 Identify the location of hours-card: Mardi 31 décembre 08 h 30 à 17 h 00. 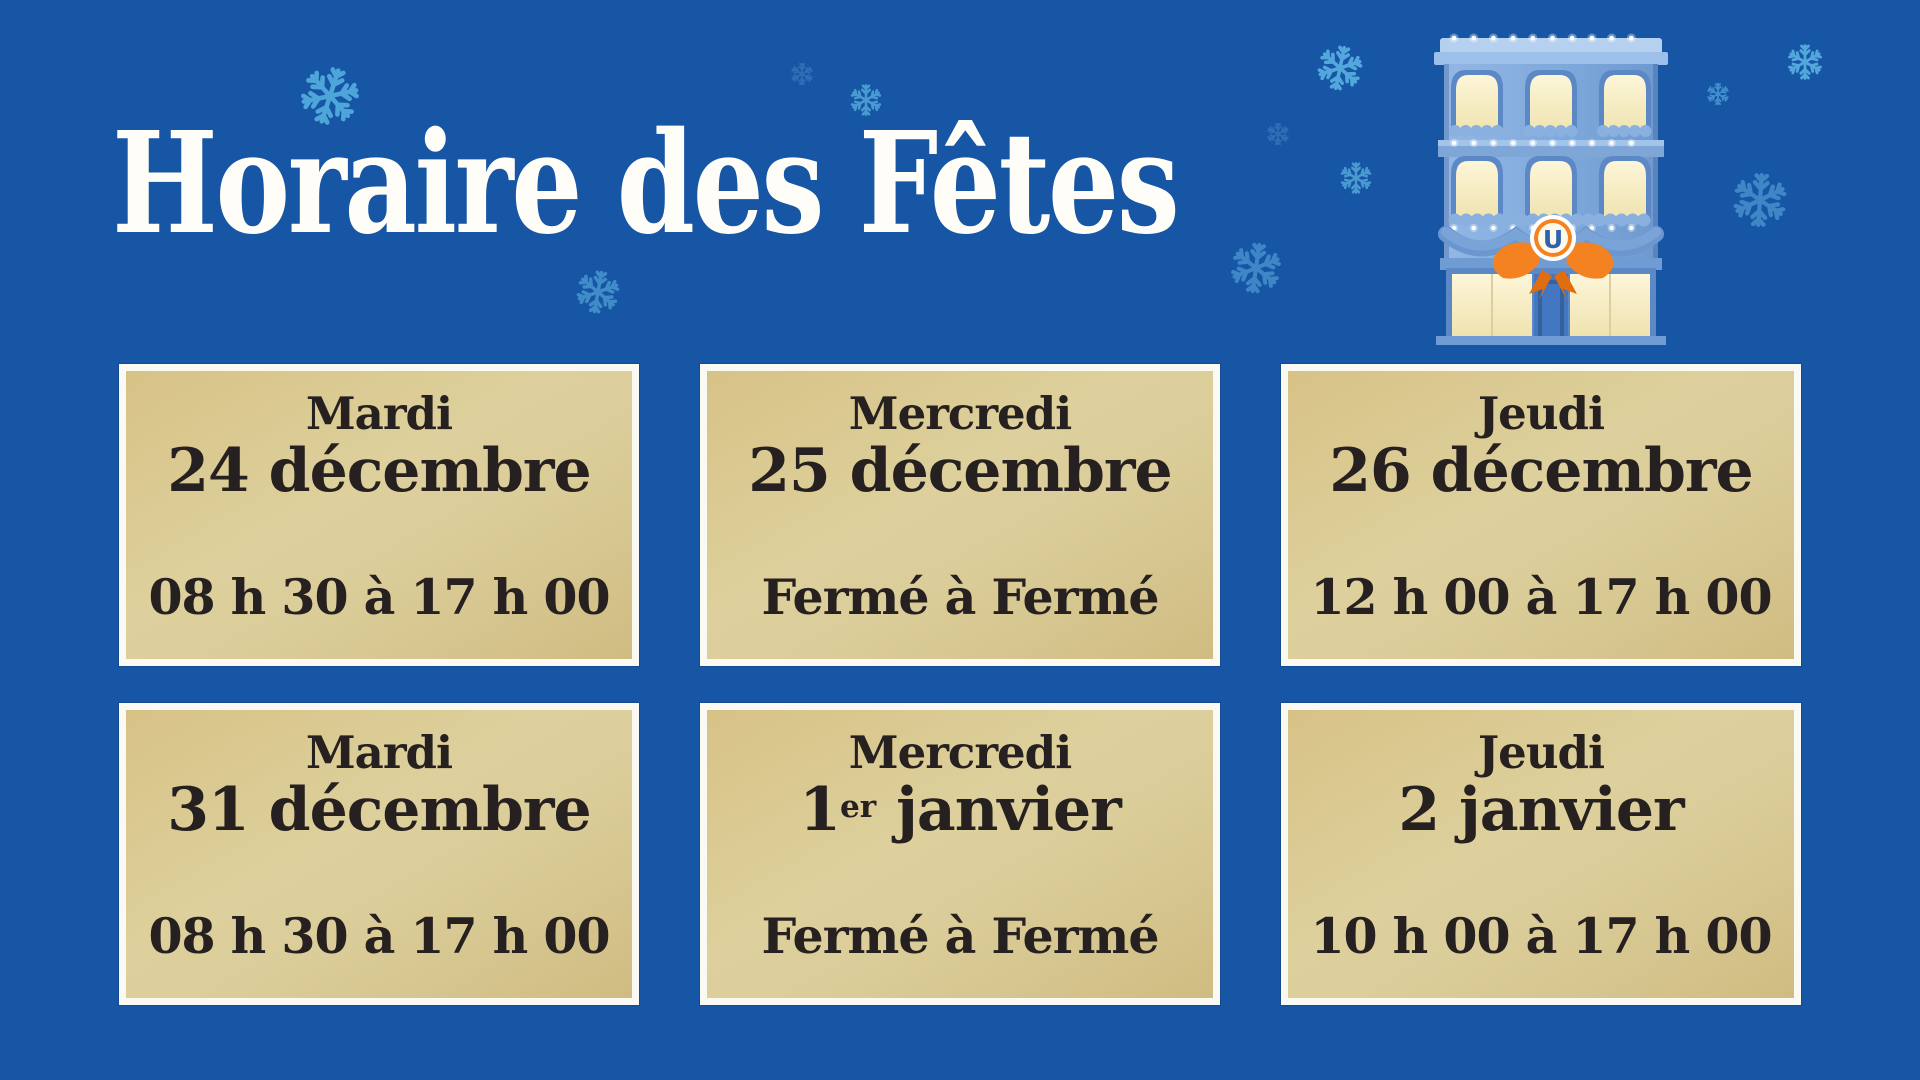
(379, 854).